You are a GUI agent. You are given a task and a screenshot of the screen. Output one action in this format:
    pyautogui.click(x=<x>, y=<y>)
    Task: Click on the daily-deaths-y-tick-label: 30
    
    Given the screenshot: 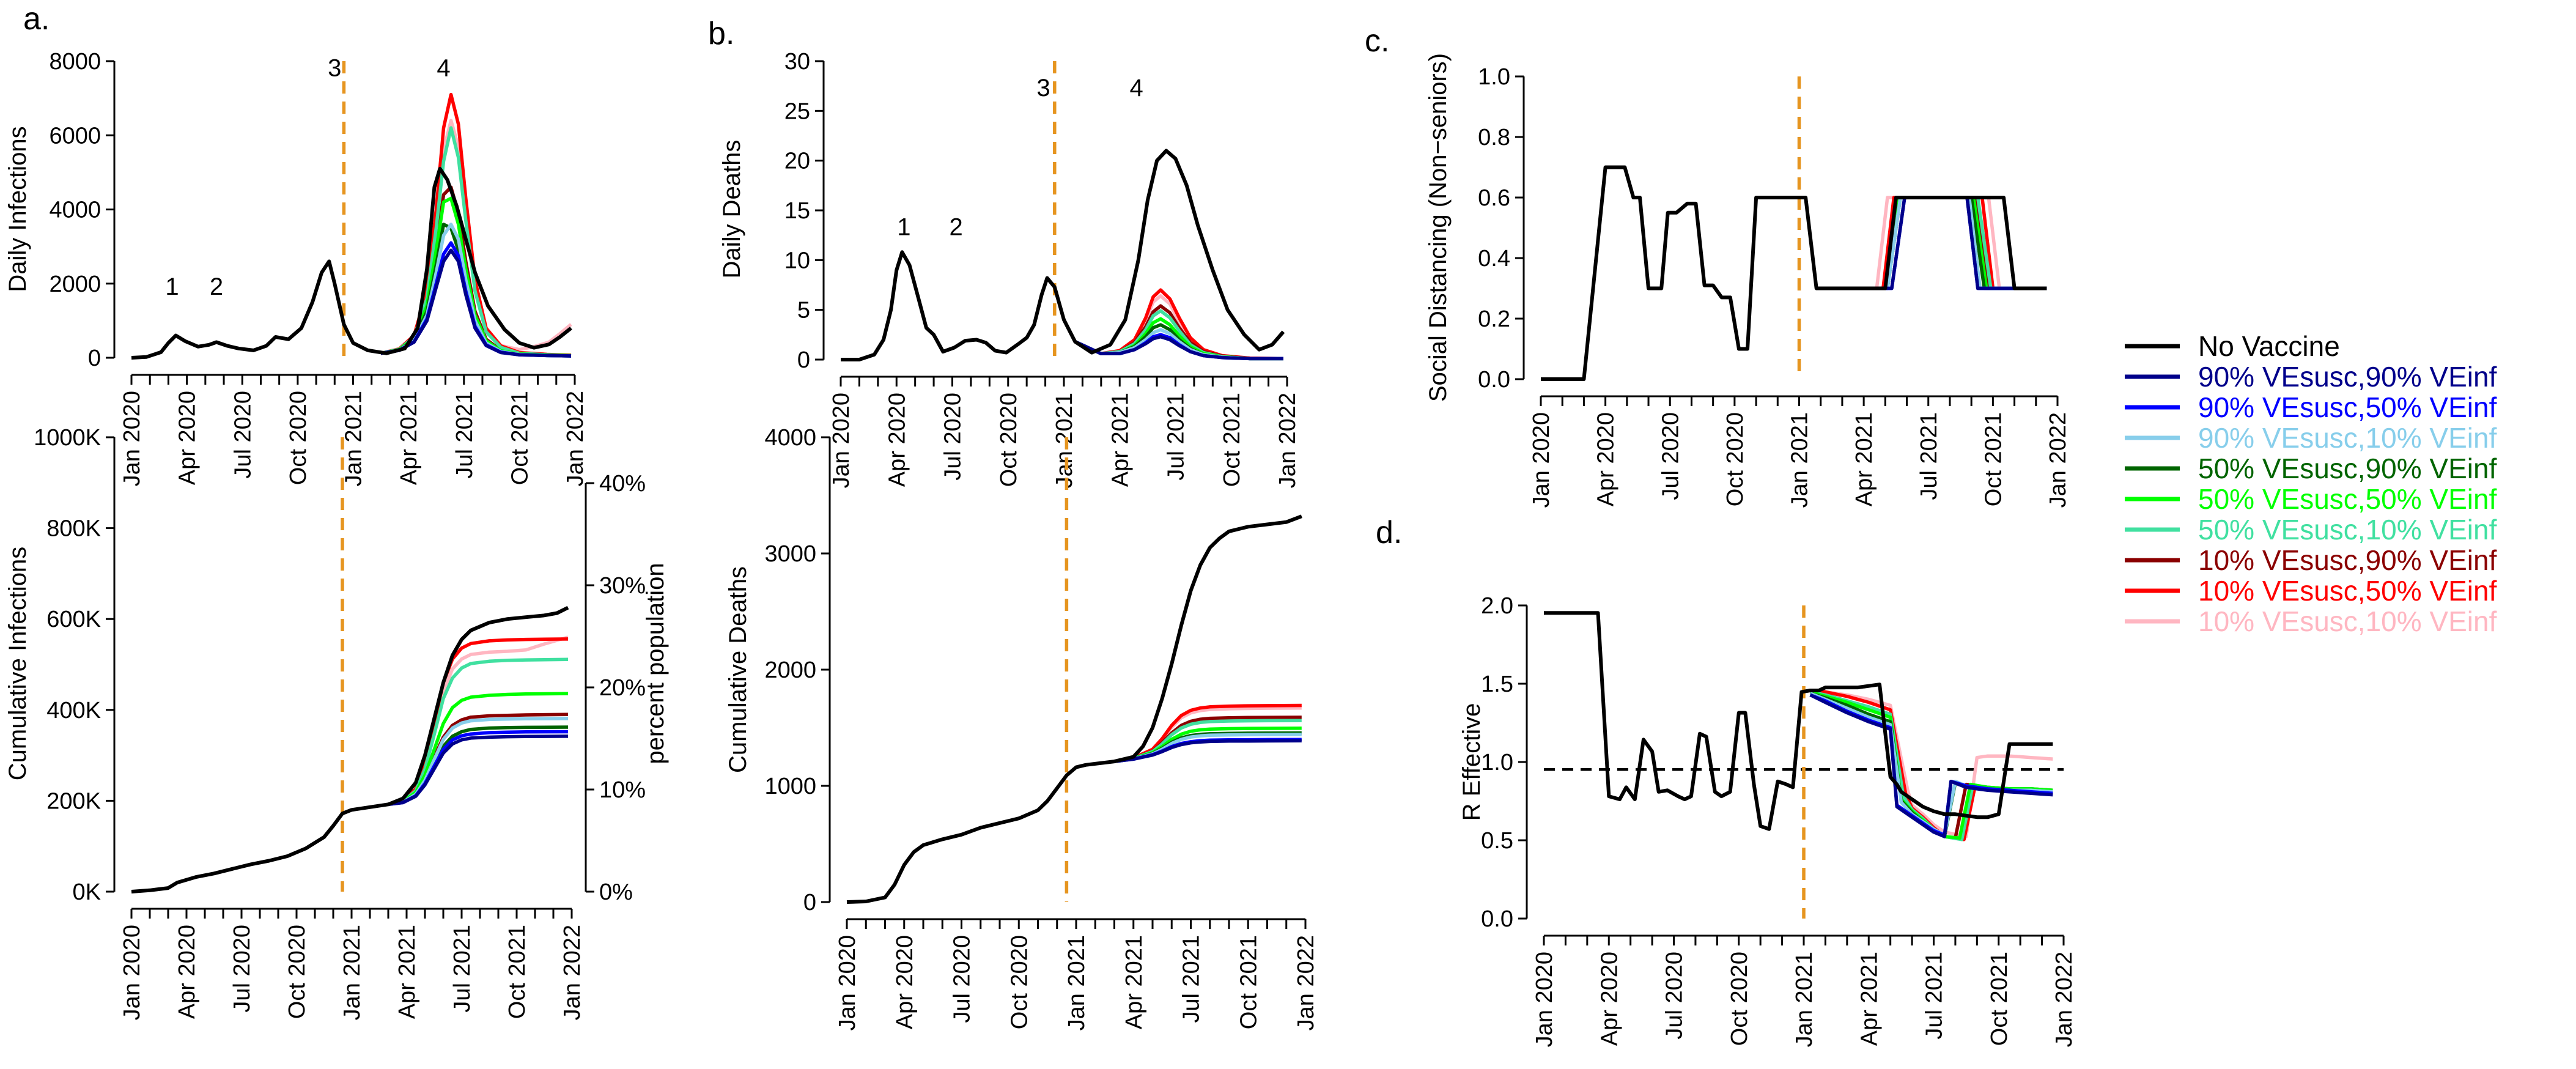 What is the action you would take?
    pyautogui.click(x=797, y=62)
    